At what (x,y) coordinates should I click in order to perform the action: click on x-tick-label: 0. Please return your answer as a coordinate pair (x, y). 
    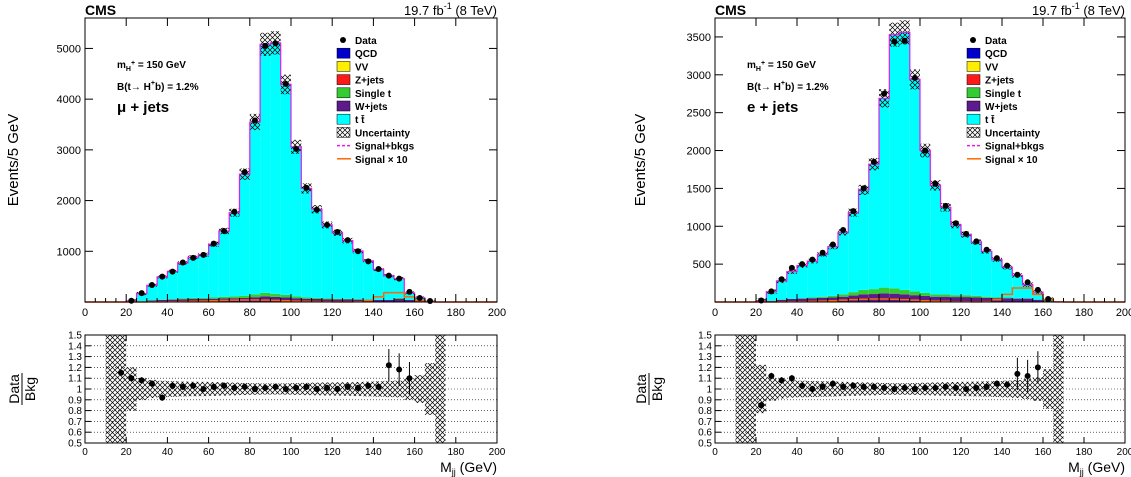
    Looking at the image, I should click on (85, 313).